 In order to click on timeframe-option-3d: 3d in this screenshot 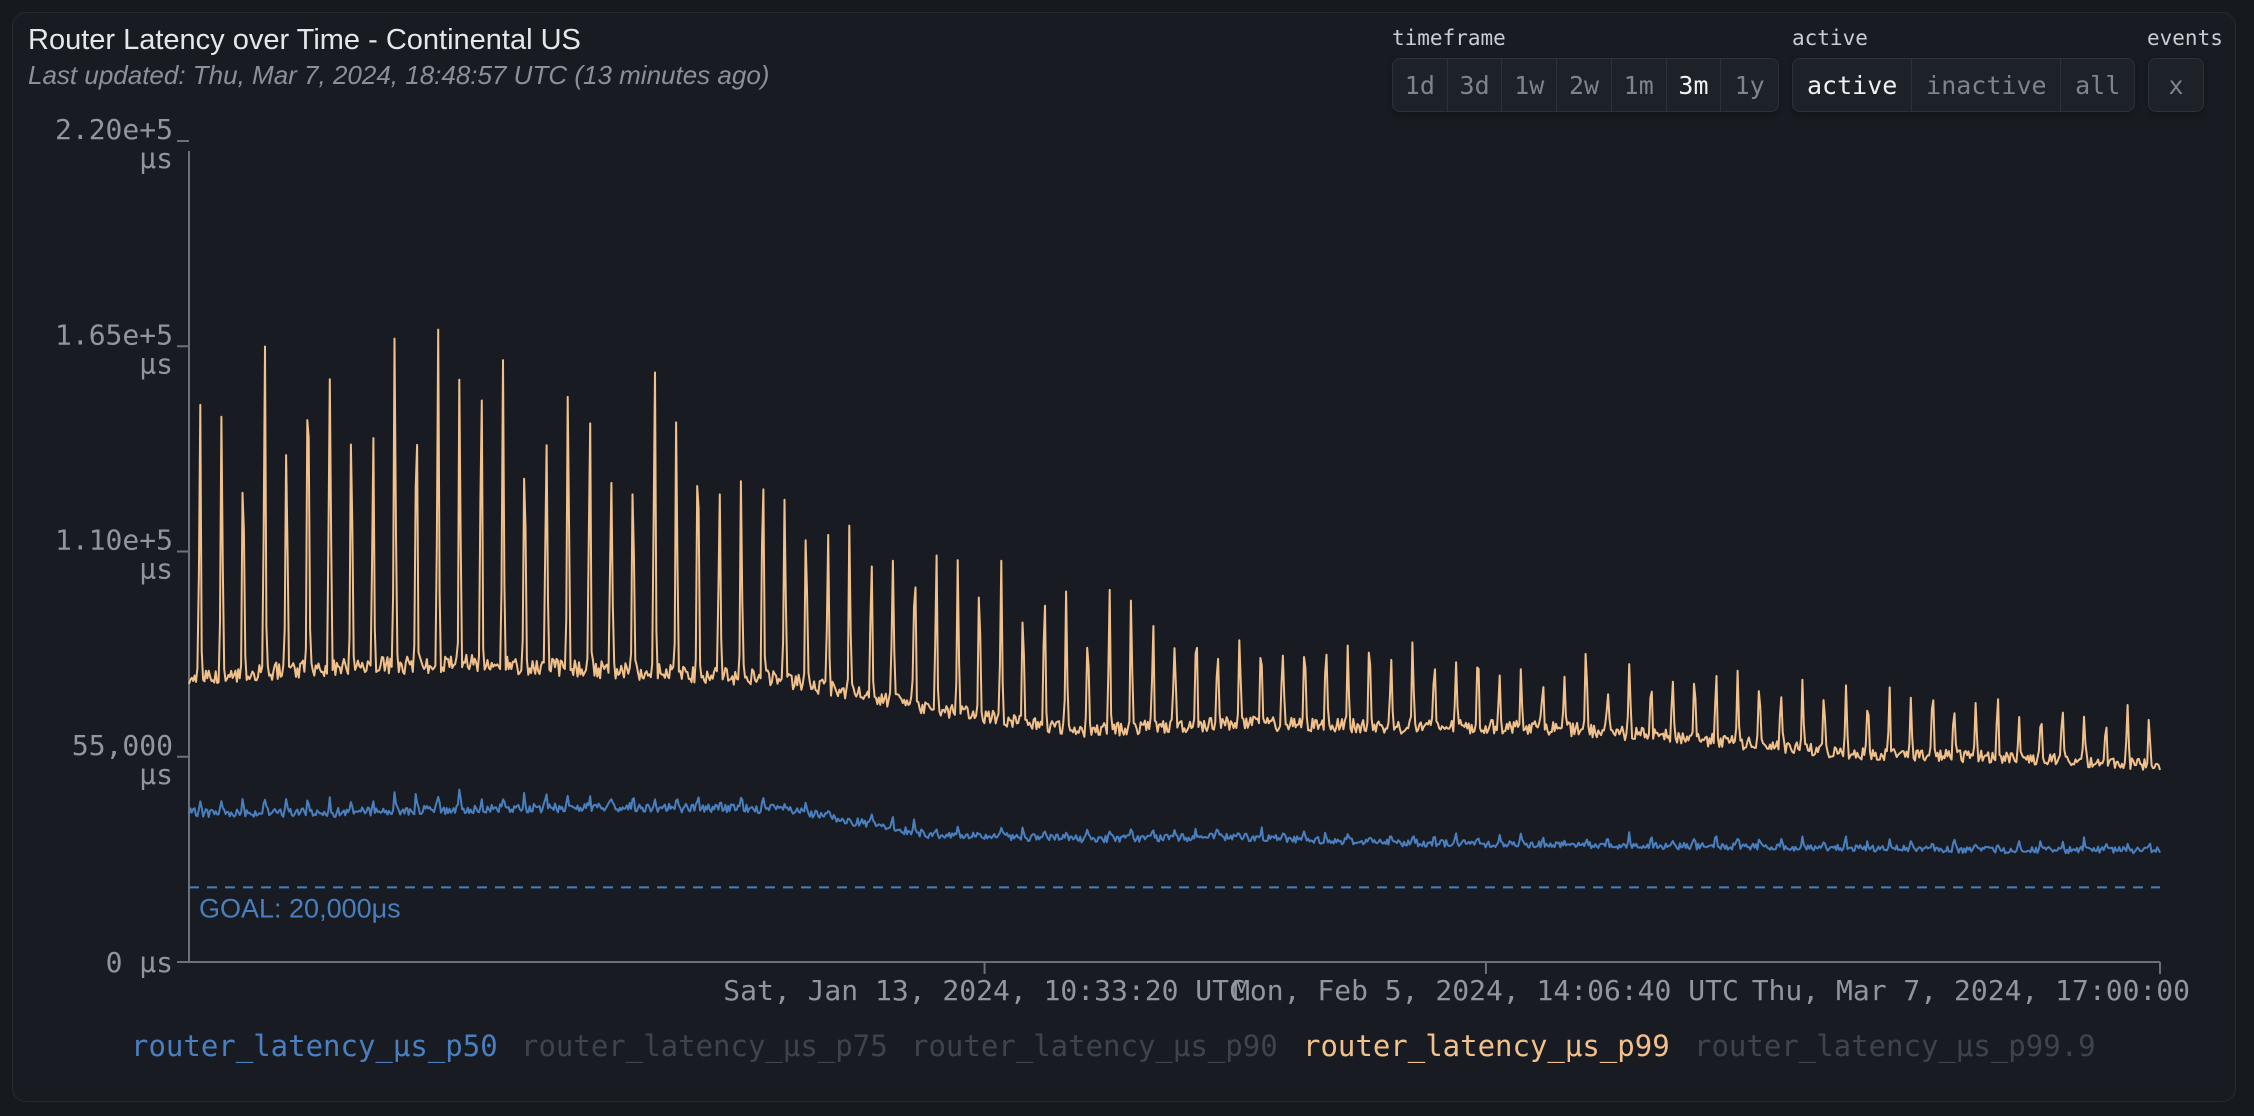, I will do `click(1475, 85)`.